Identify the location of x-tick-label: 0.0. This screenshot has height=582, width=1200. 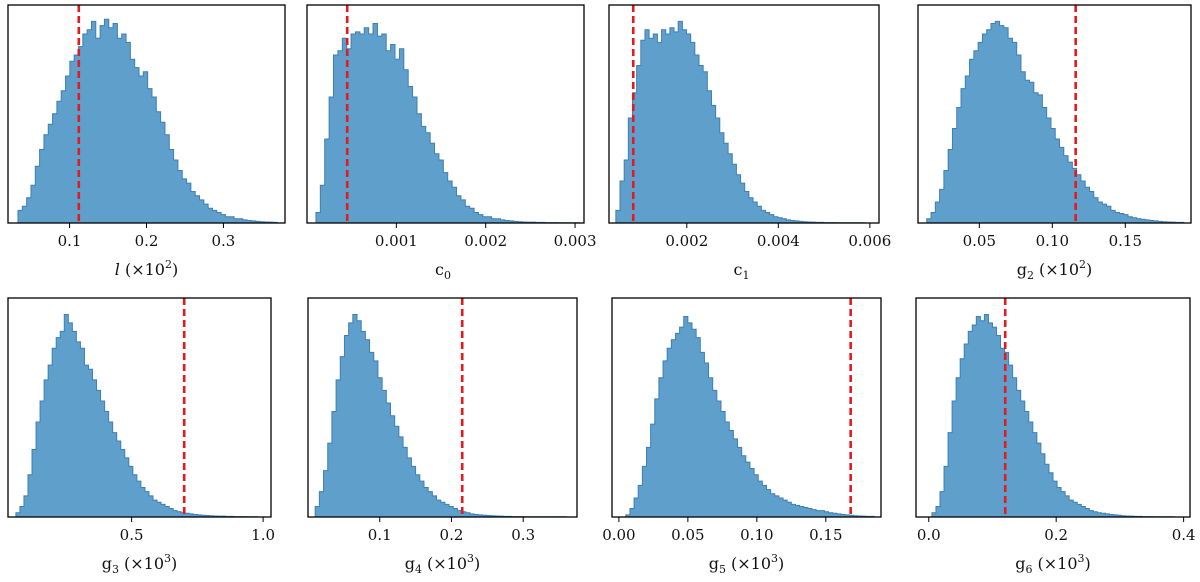
(929, 535).